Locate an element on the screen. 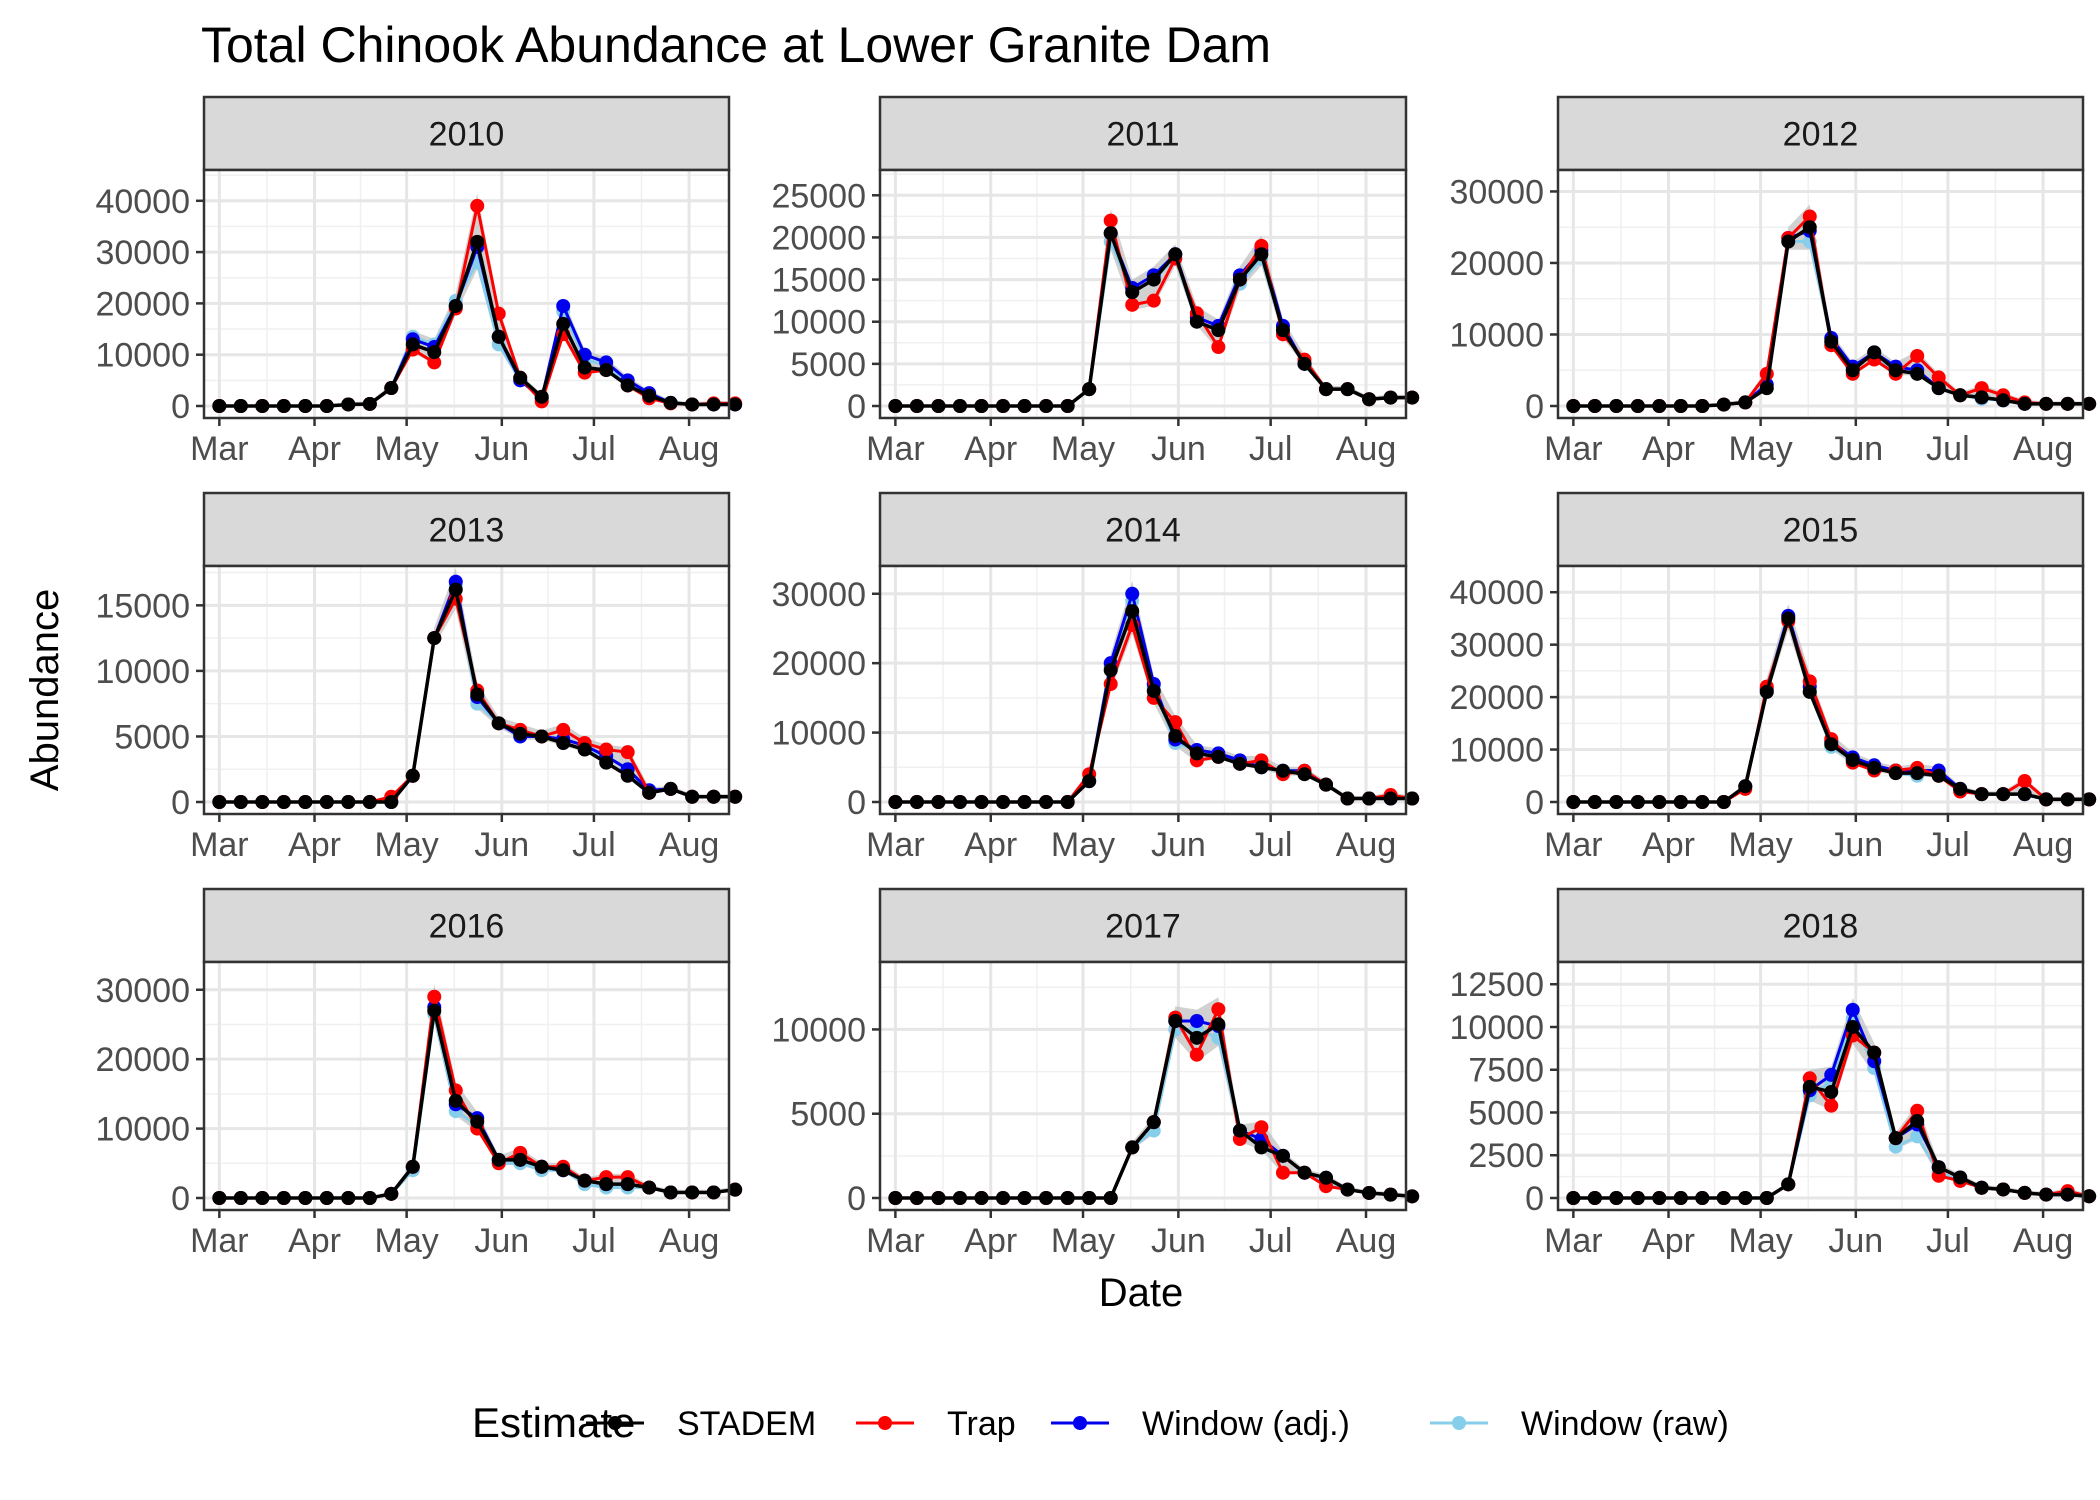 The image size is (2100, 1500). facet-strip-label: 2014 is located at coordinates (1143, 531).